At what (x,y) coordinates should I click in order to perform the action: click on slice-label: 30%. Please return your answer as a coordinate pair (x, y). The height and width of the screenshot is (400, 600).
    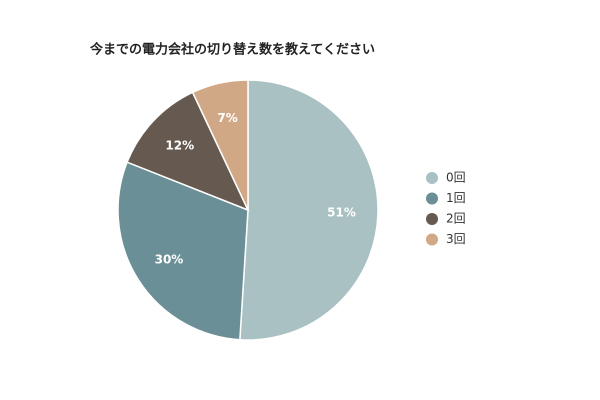
    Looking at the image, I should click on (169, 260).